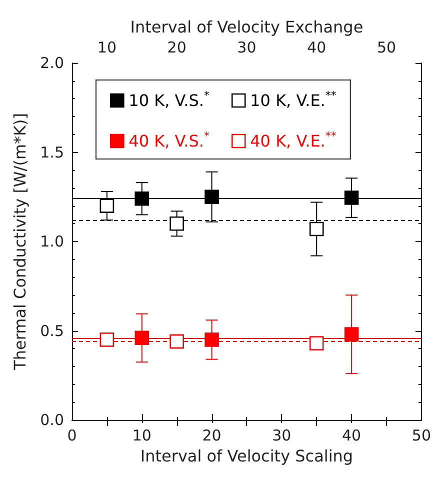  Describe the element at coordinates (52, 241) in the screenshot. I see `y-tick-label: 1.0` at that location.